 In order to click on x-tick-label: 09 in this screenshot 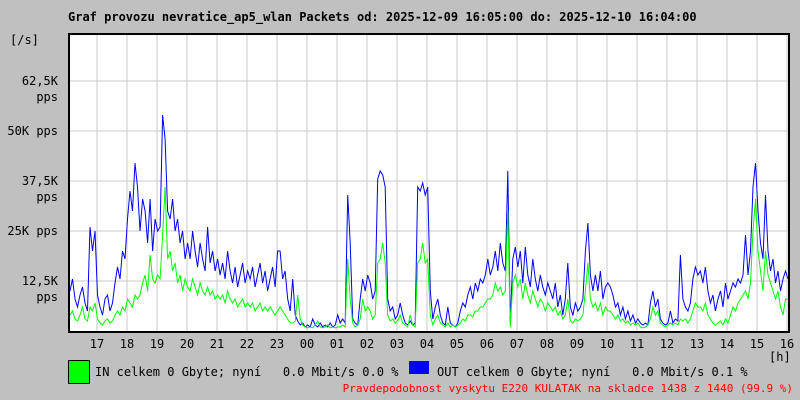, I will do `click(577, 344)`.